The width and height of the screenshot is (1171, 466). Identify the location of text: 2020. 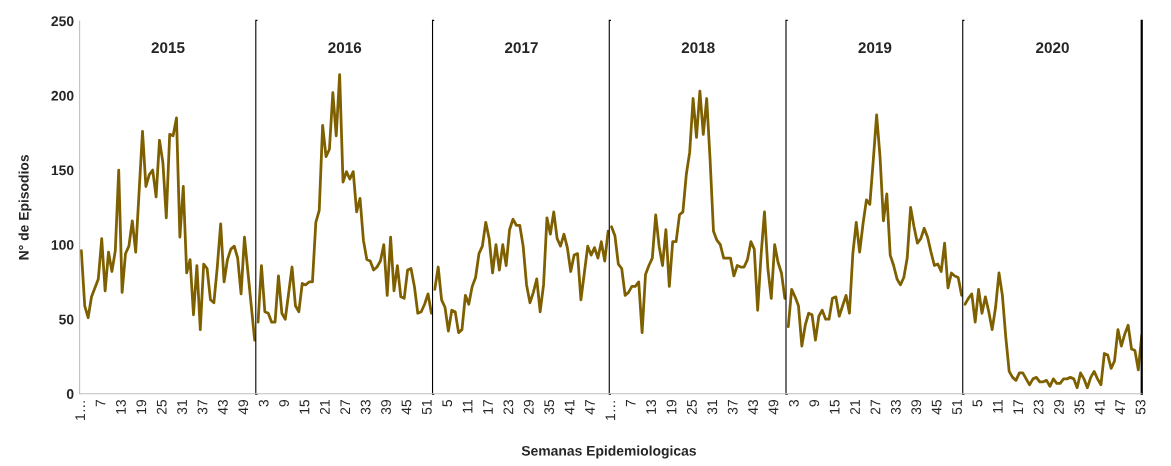
(1052, 48).